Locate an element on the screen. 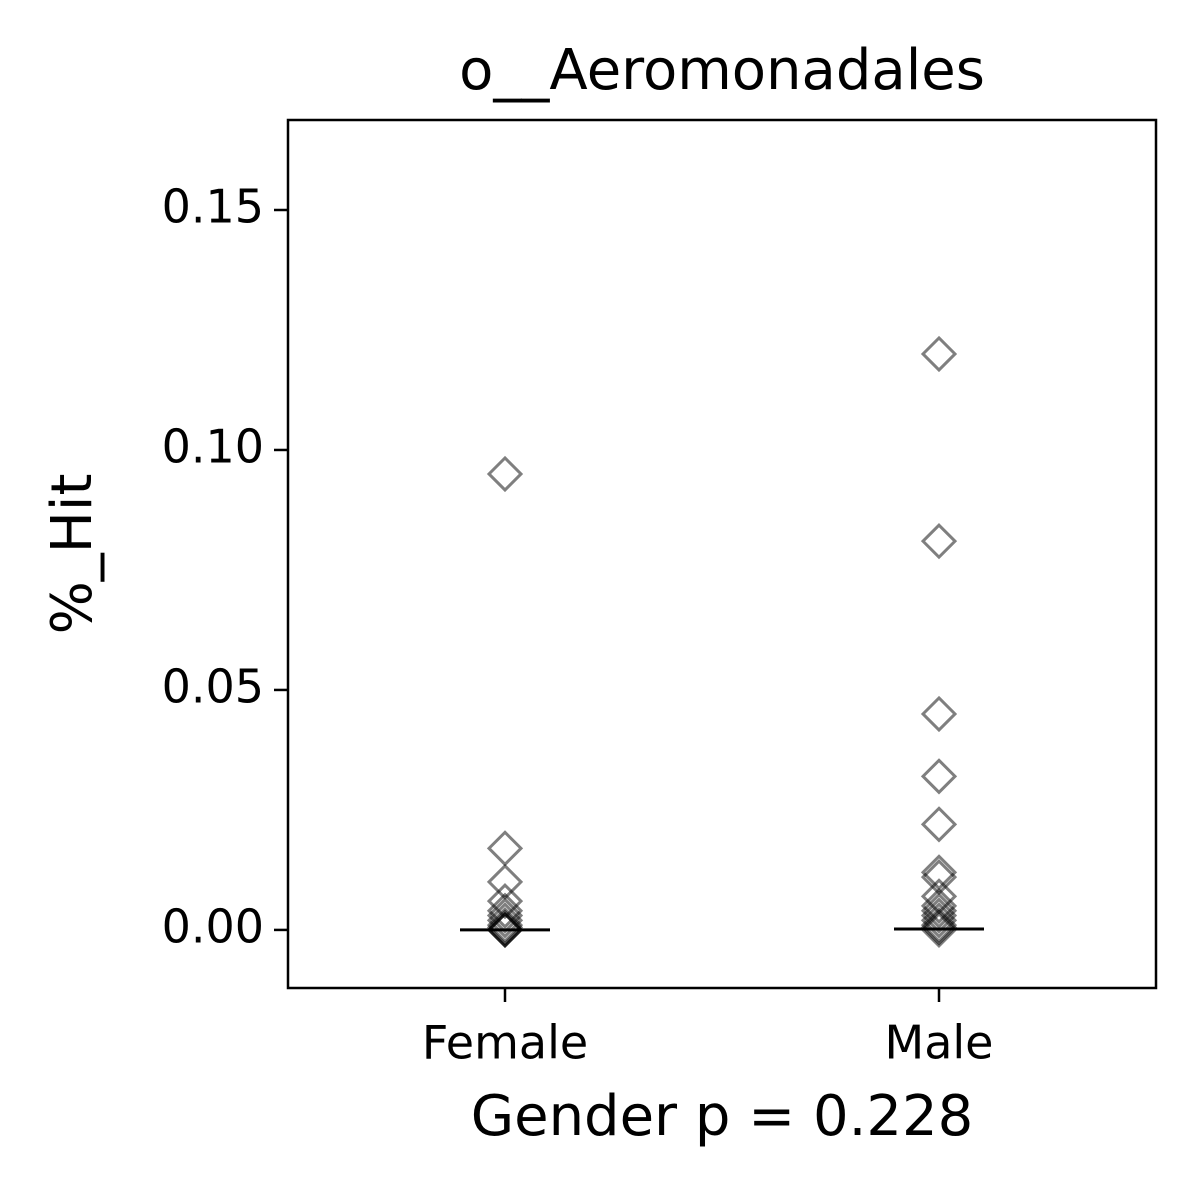  y-tick-label: 0.10 is located at coordinates (213, 446).